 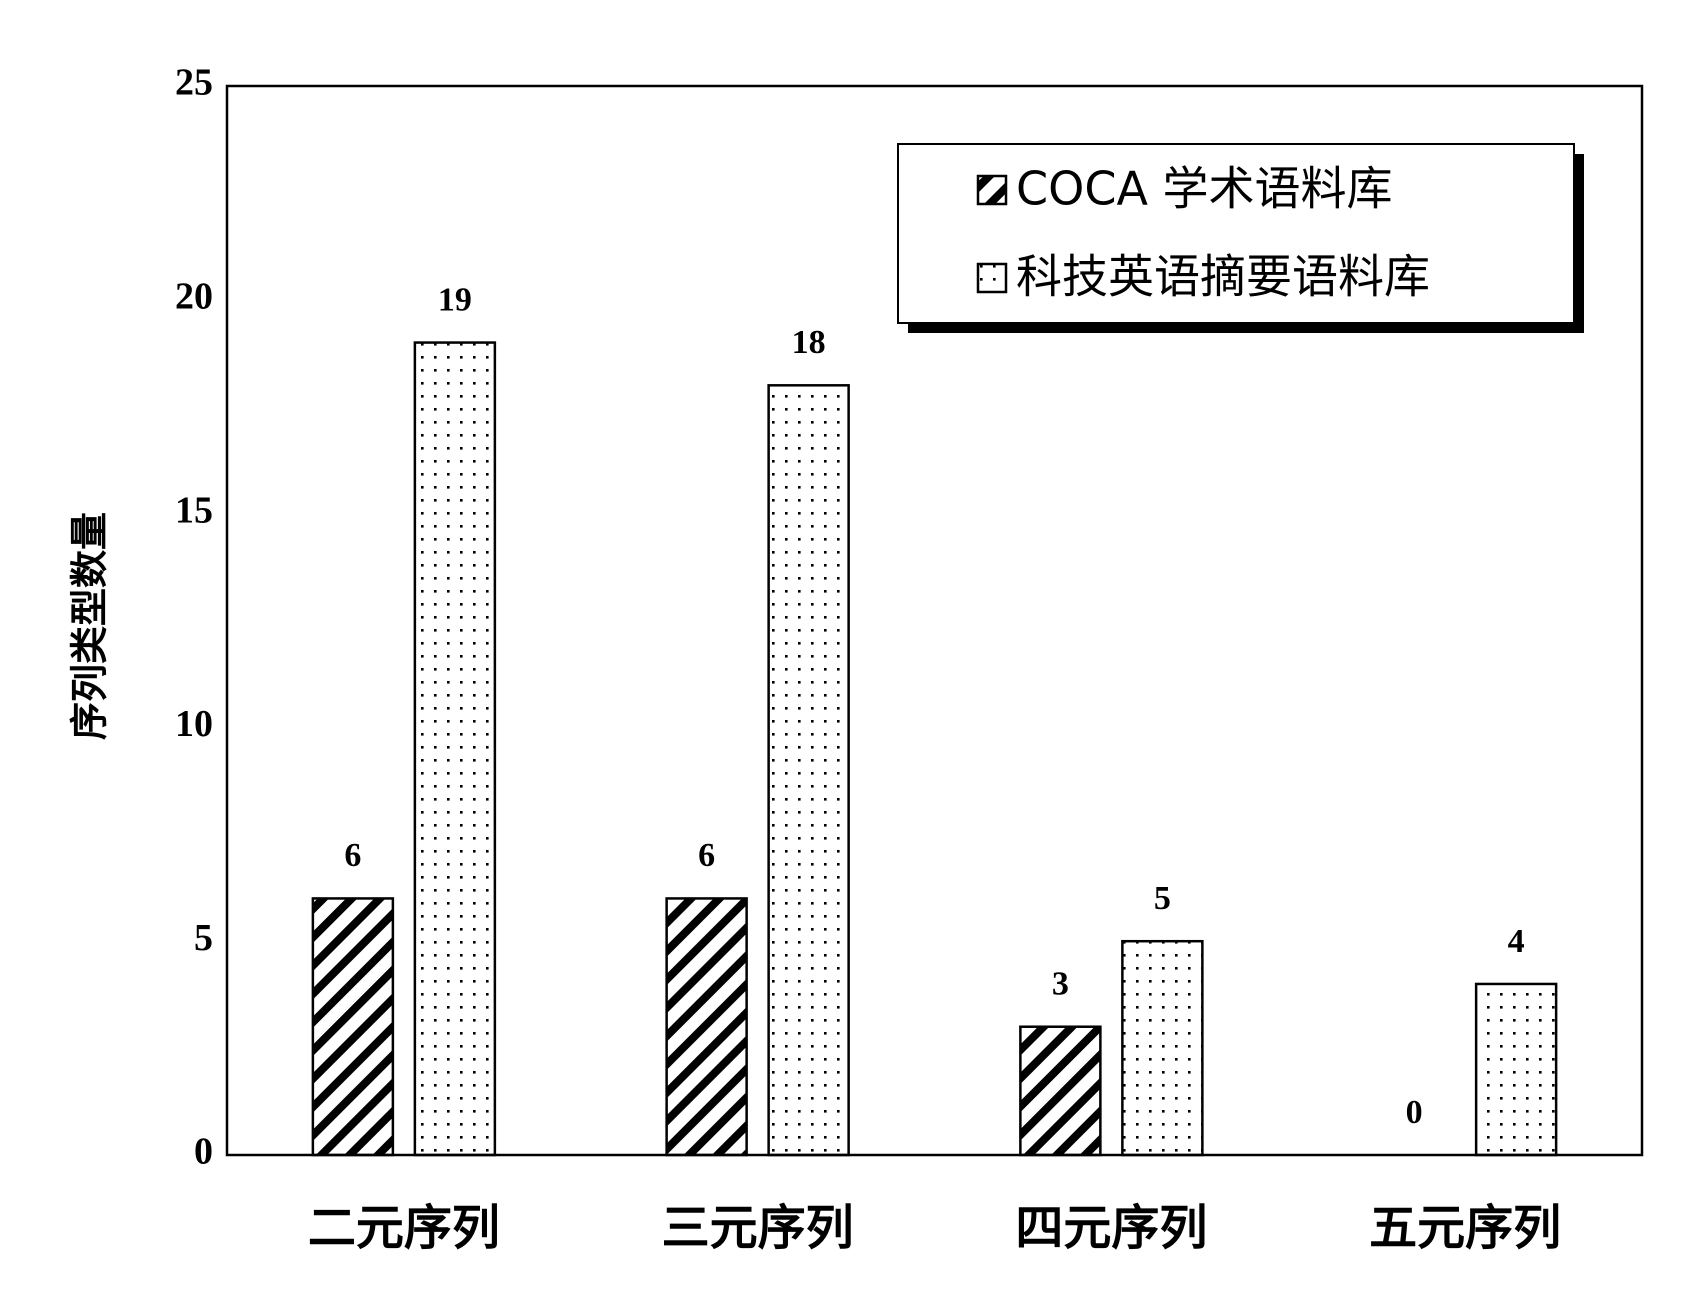 I want to click on value-label: 3, so click(x=1060, y=984).